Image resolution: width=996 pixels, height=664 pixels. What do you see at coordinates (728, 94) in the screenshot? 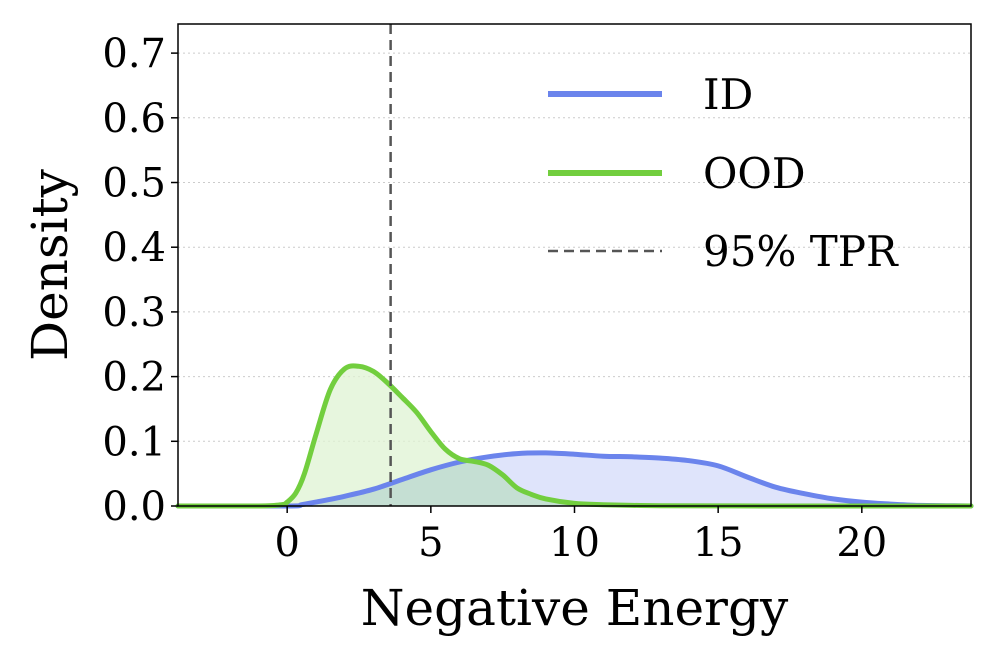
I see `legend-label-id: ID` at bounding box center [728, 94].